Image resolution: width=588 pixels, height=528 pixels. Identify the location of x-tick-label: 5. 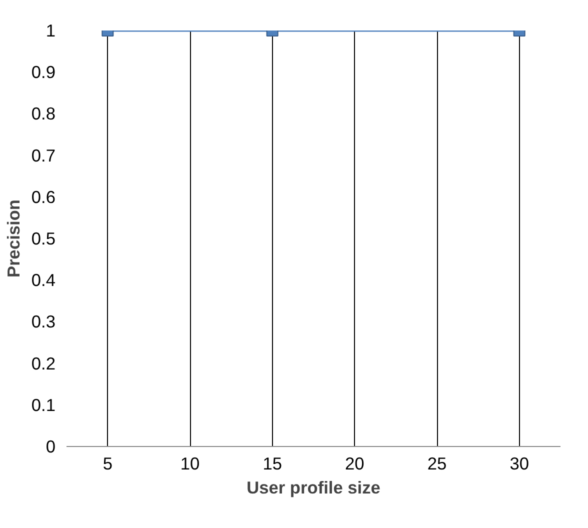
(107, 464).